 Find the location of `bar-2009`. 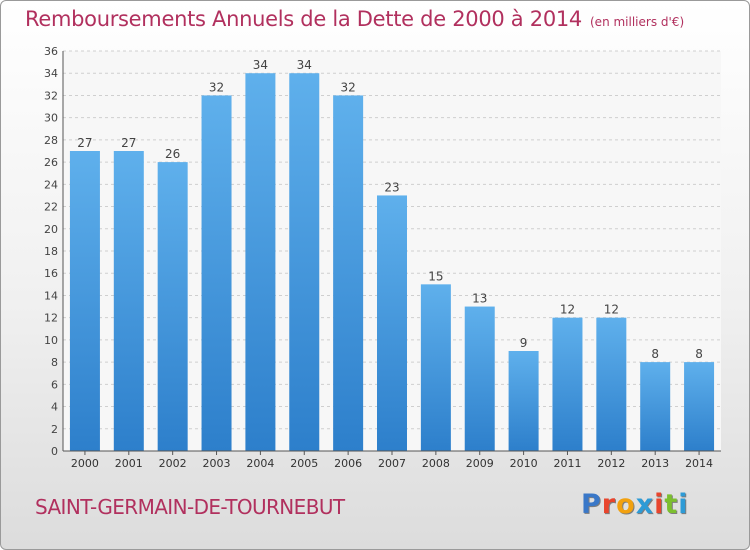

bar-2009 is located at coordinates (479, 378).